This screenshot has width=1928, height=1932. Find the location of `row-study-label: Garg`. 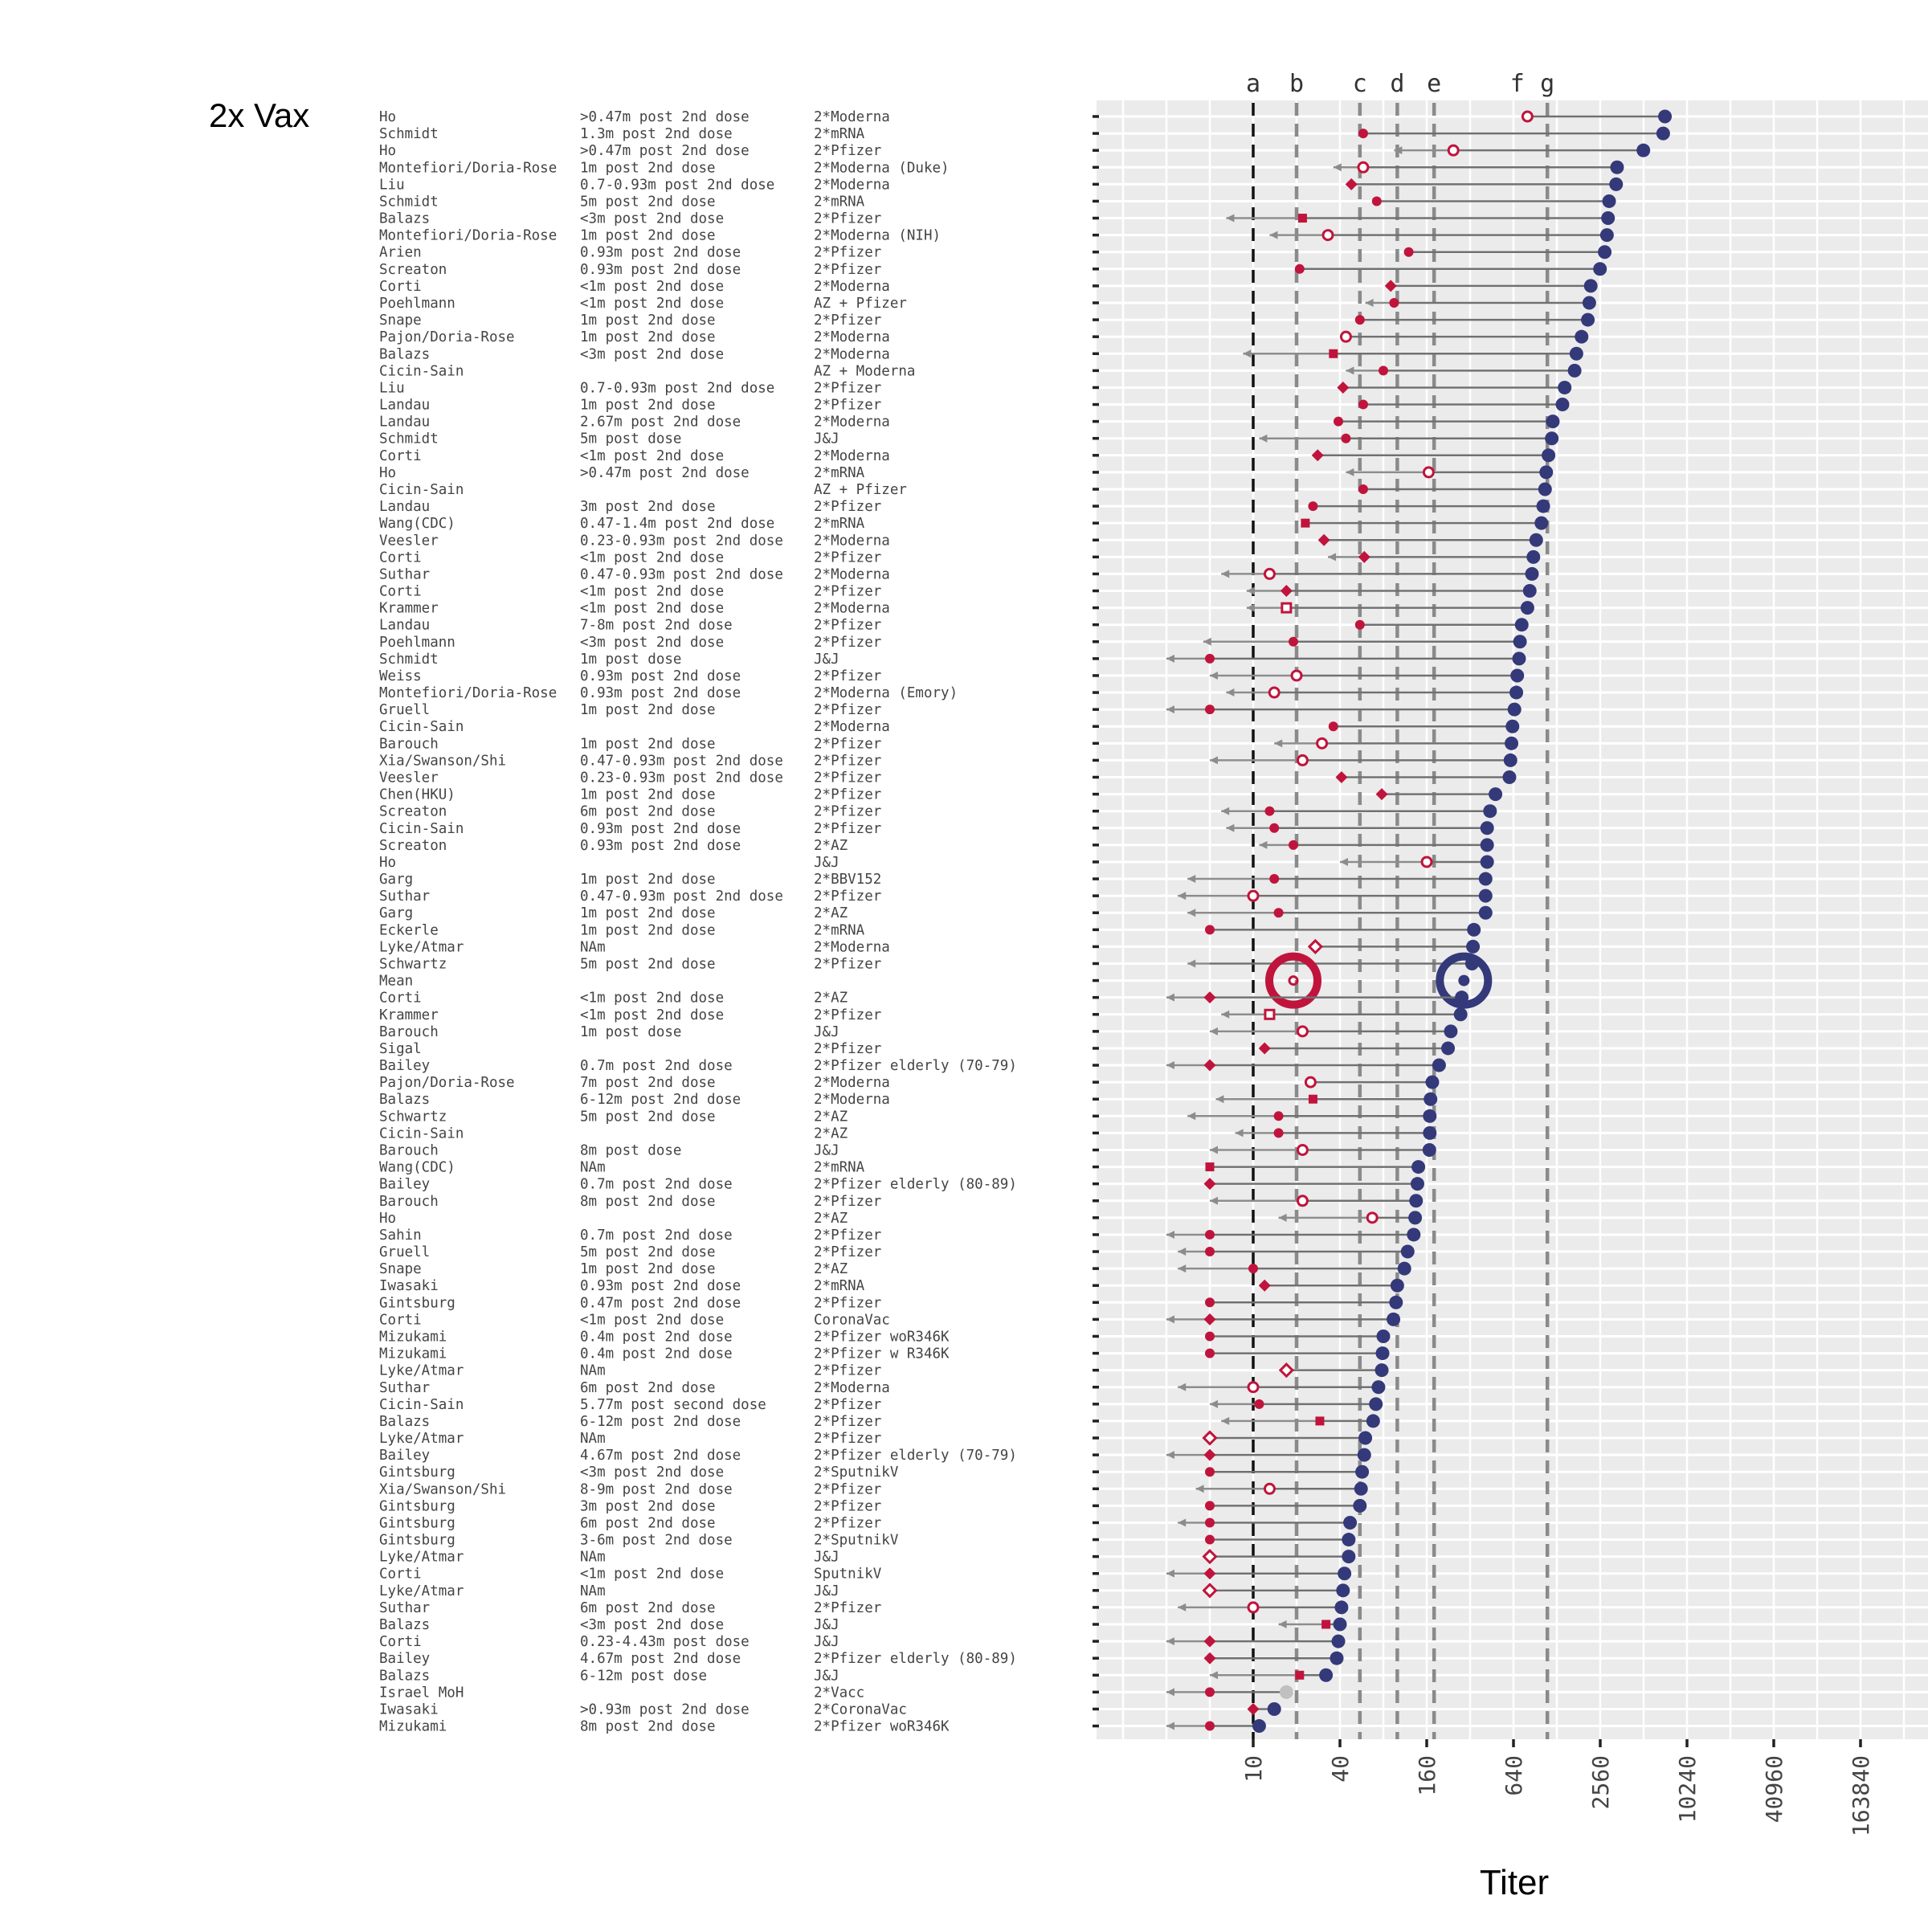

row-study-label: Garg is located at coordinates (396, 913).